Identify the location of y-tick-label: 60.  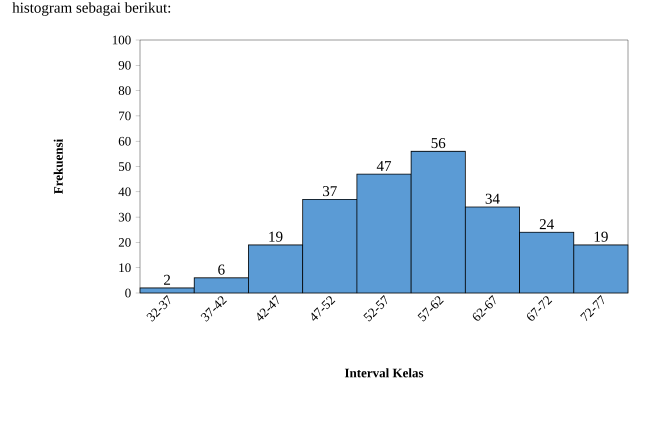
(124, 141).